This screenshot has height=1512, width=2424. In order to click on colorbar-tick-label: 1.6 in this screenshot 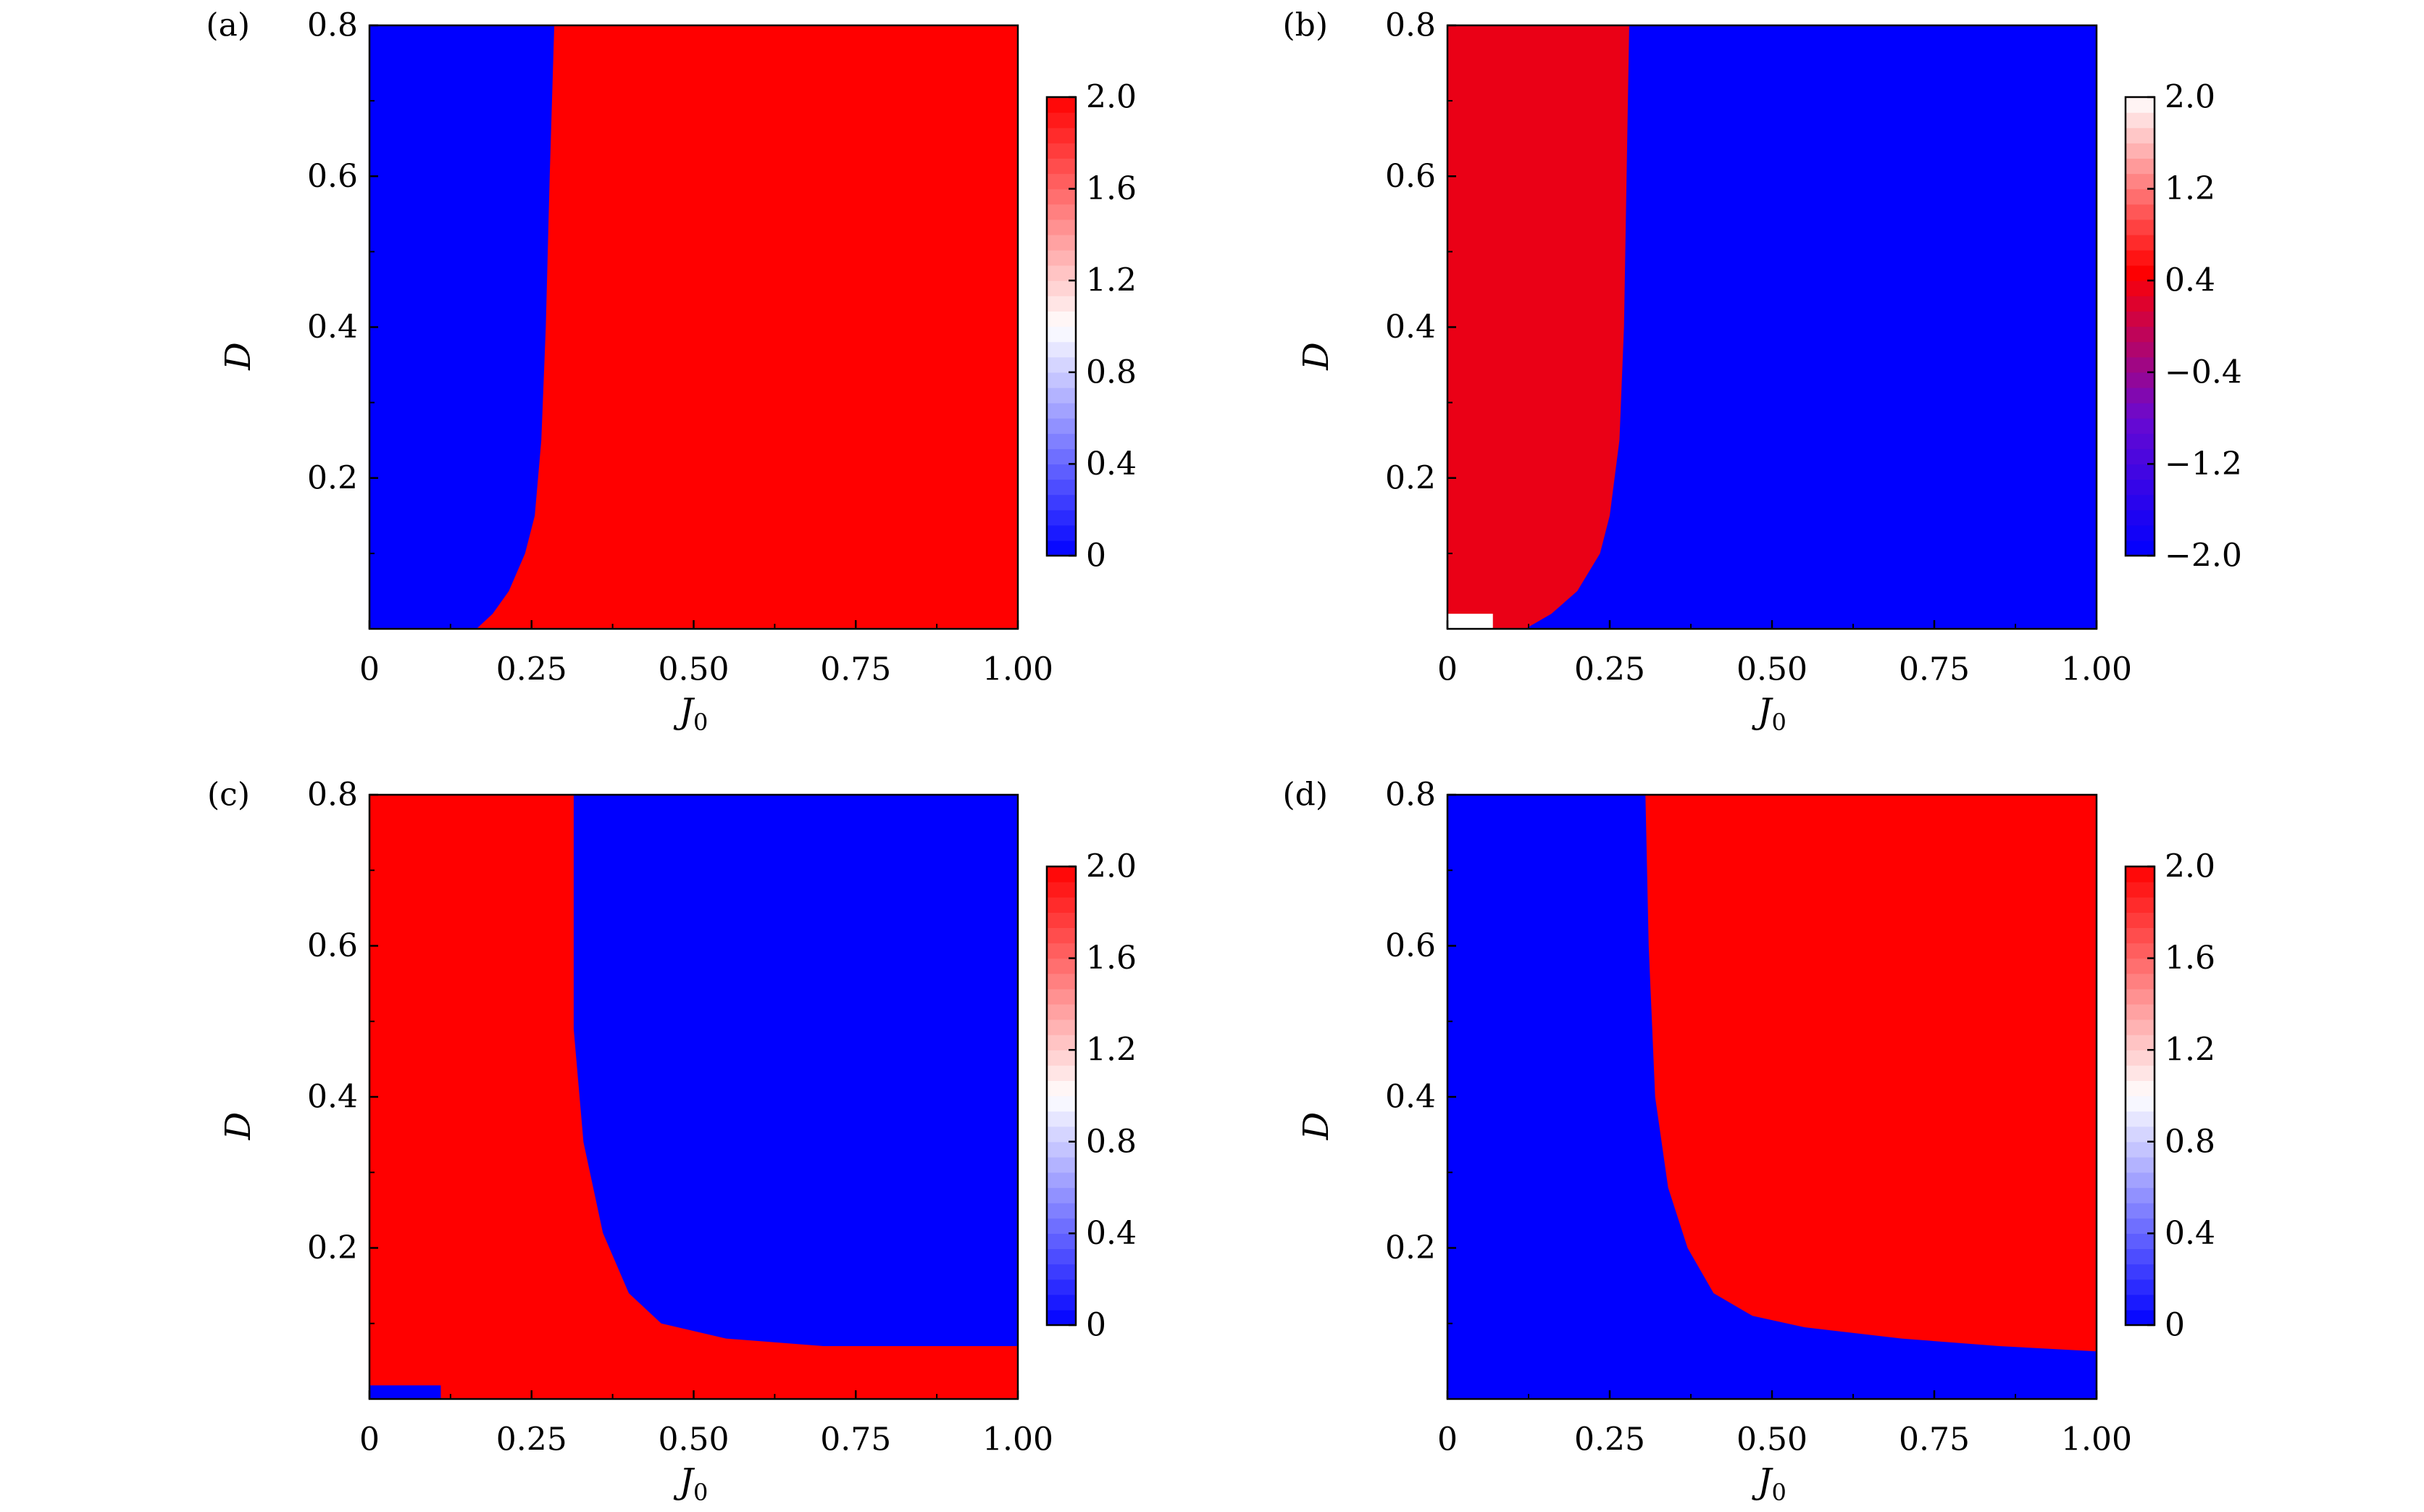, I will do `click(2190, 958)`.